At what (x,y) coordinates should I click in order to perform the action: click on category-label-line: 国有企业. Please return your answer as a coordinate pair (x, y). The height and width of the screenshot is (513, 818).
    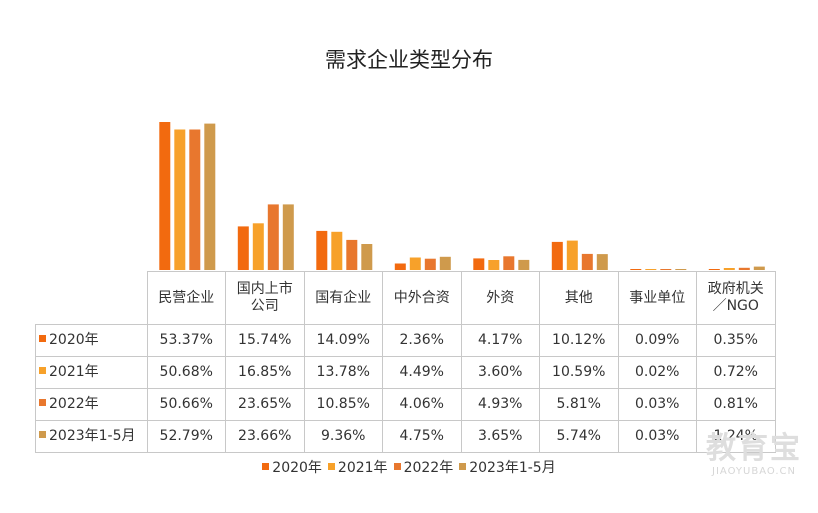
    Looking at the image, I should click on (343, 297).